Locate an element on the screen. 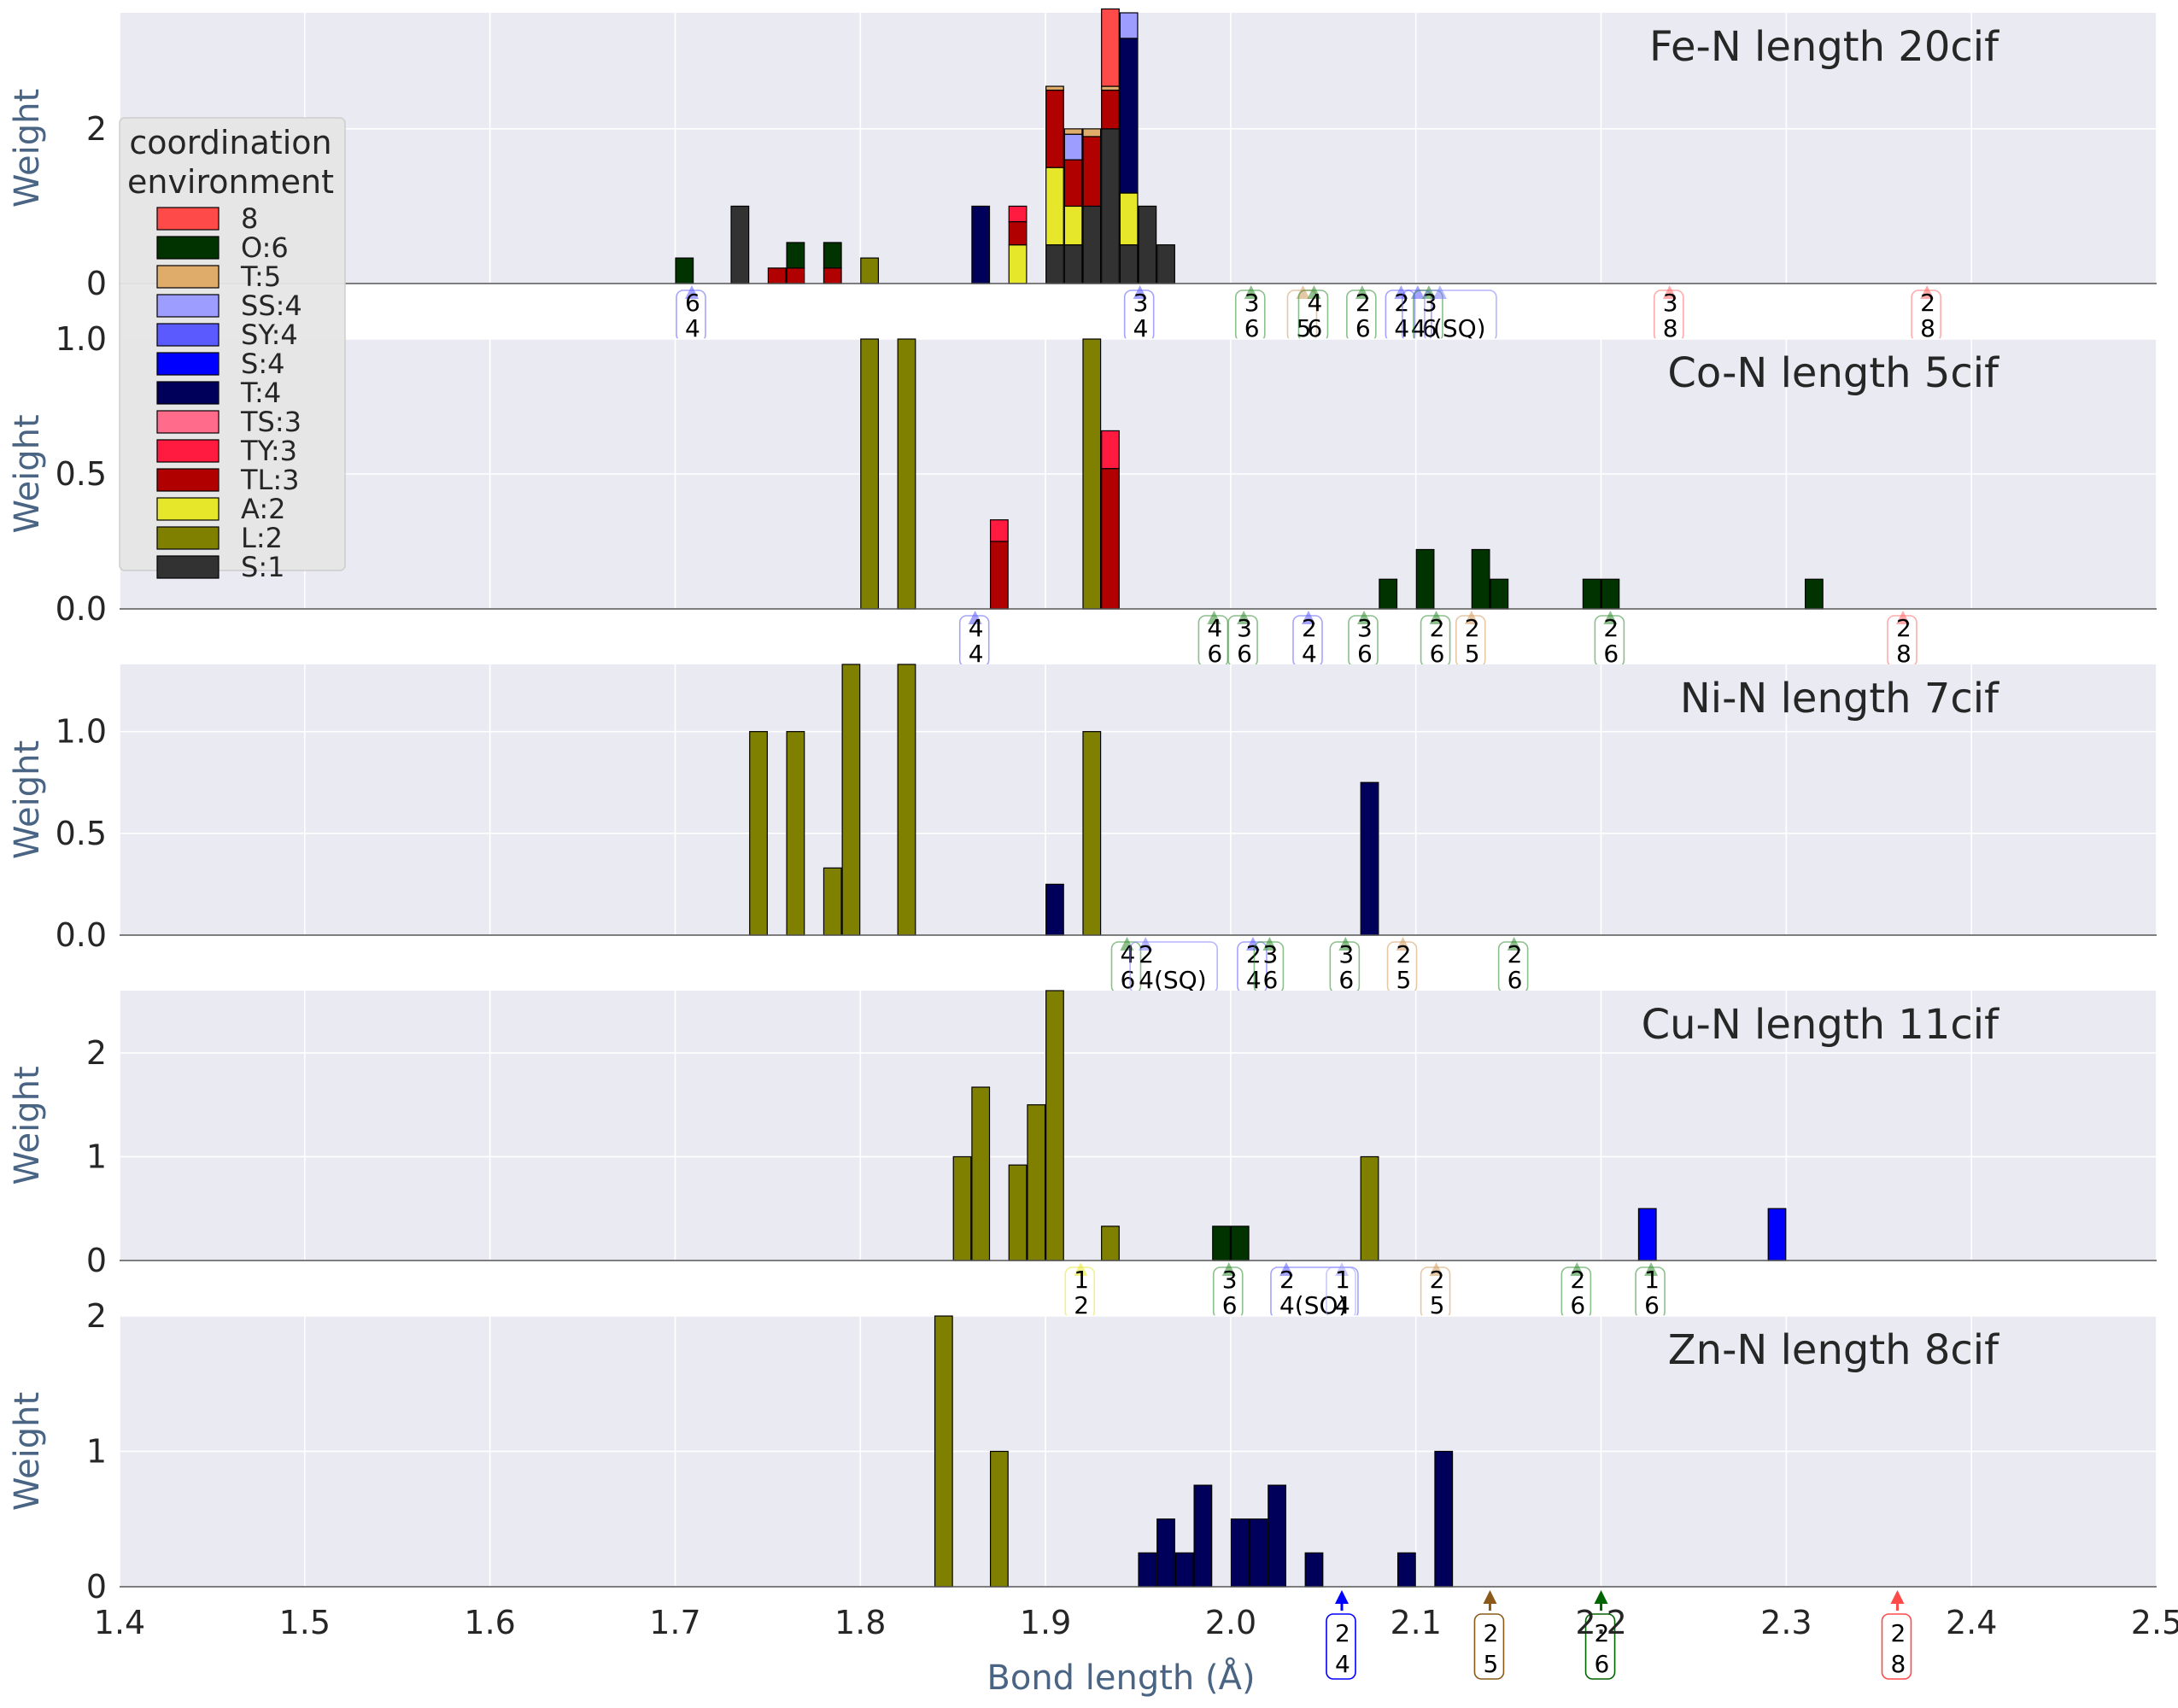 The image size is (2178, 1708). legend-label: TL:3 is located at coordinates (270, 480).